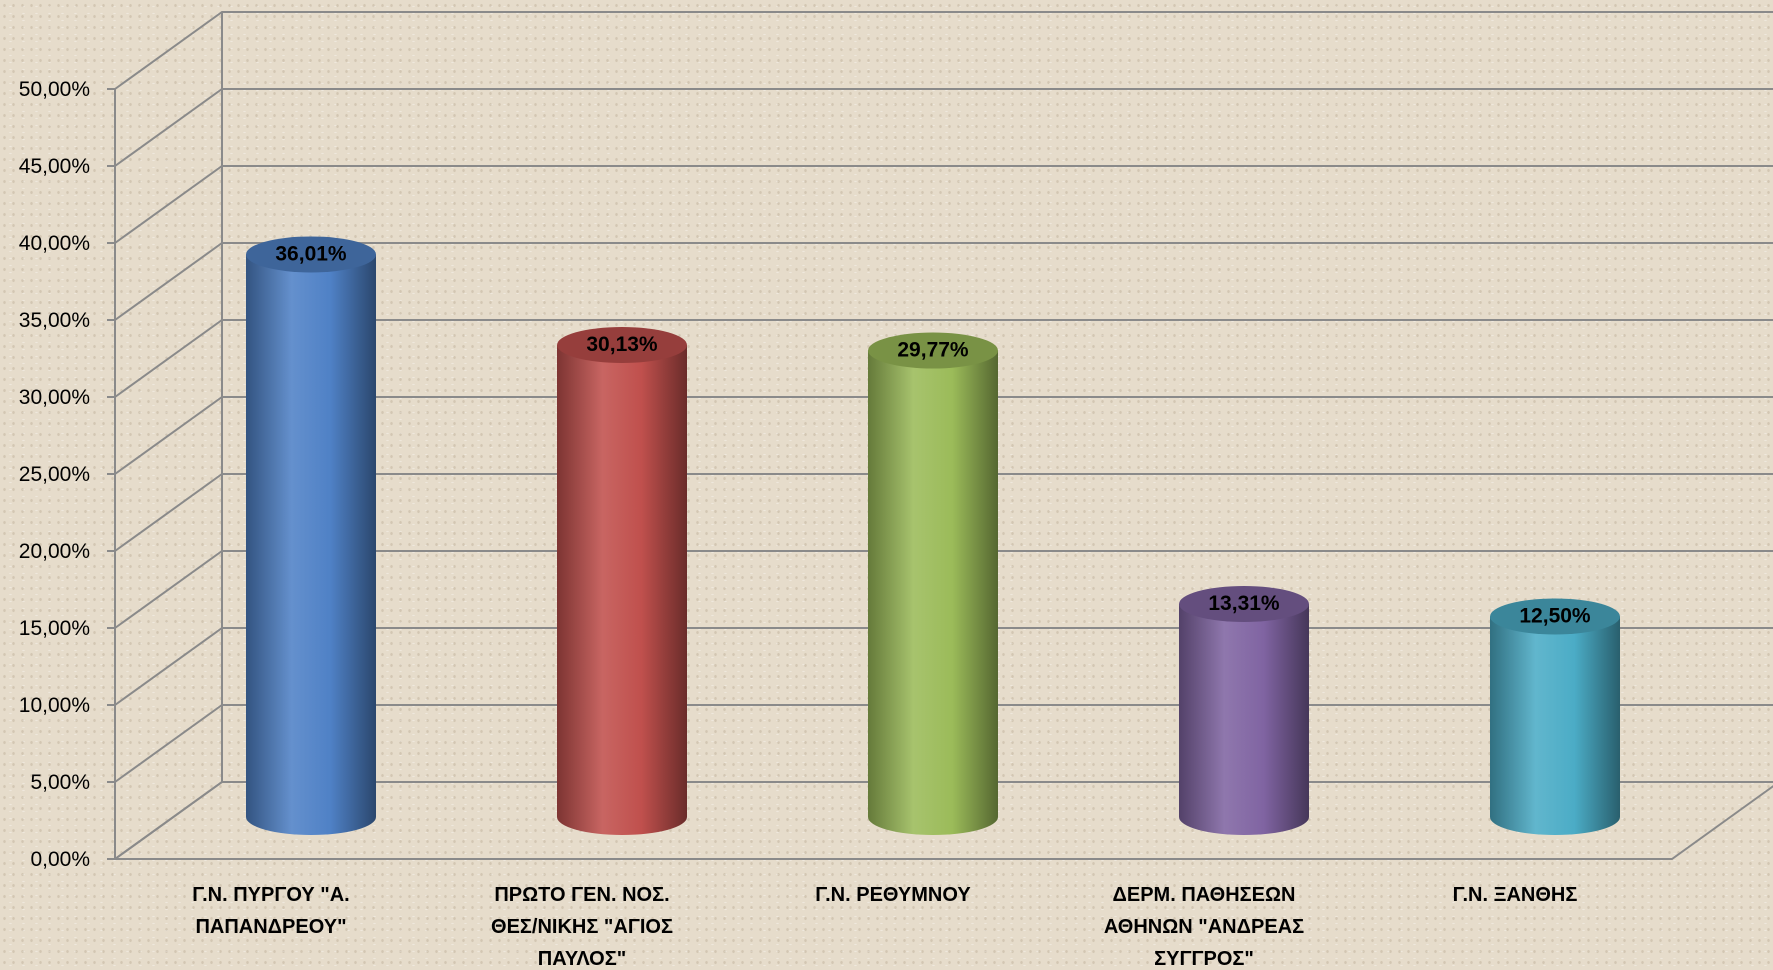 This screenshot has height=970, width=1773. What do you see at coordinates (893, 895) in the screenshot?
I see `x-tick-label: Γ.Ν. ΡΕΘΥΜΝΟΥ` at bounding box center [893, 895].